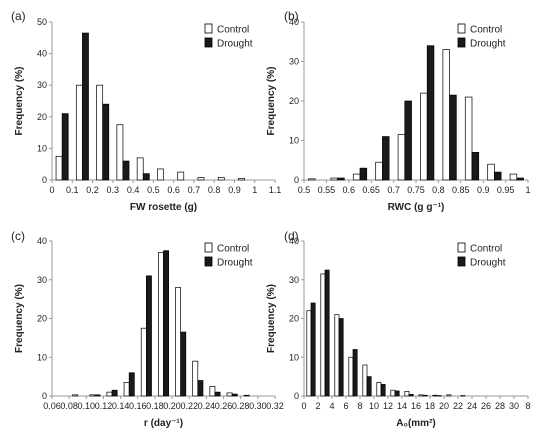 The image size is (554, 448). I want to click on x-tick-label: 0, so click(51, 190).